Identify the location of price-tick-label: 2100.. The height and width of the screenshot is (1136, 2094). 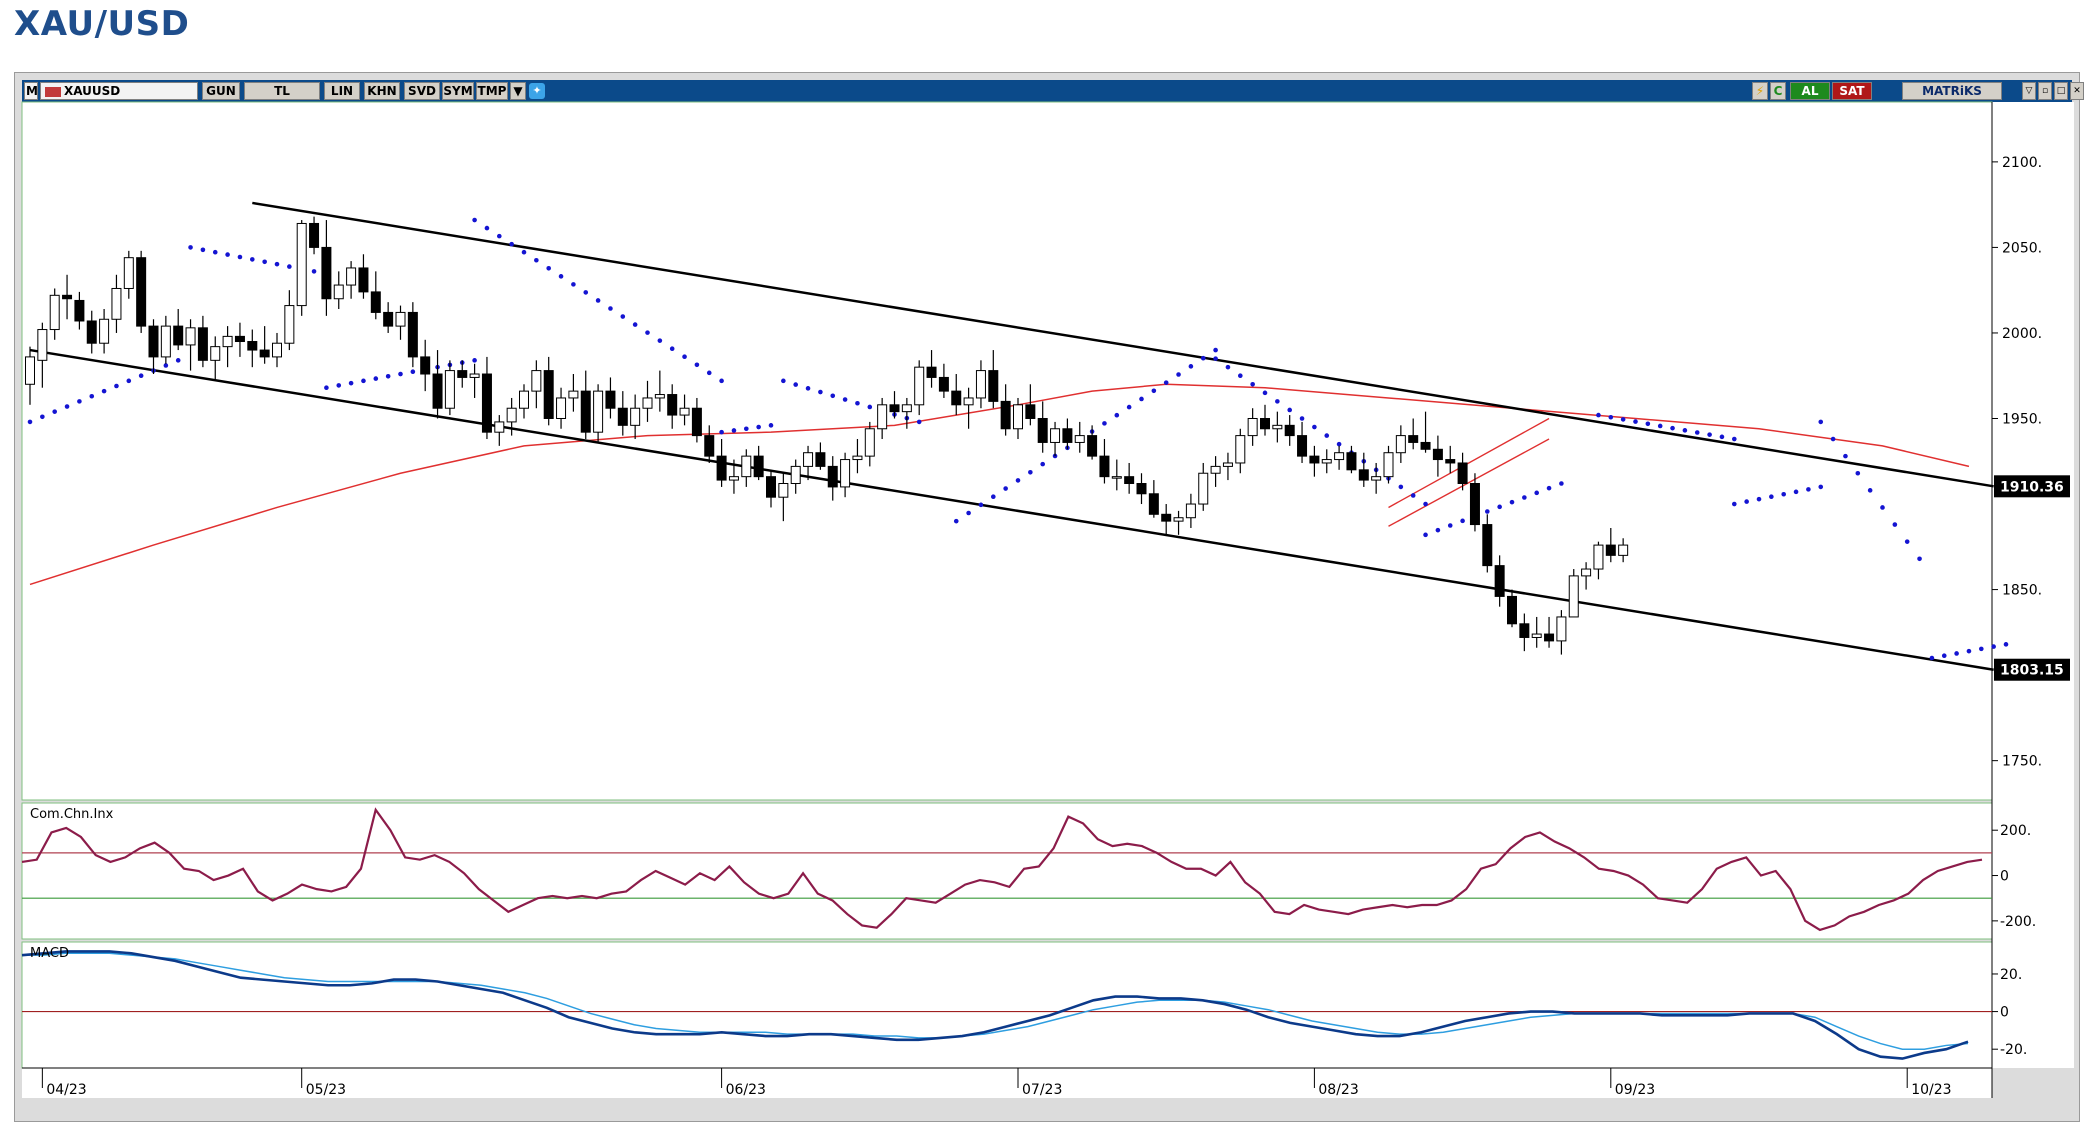
(2022, 163).